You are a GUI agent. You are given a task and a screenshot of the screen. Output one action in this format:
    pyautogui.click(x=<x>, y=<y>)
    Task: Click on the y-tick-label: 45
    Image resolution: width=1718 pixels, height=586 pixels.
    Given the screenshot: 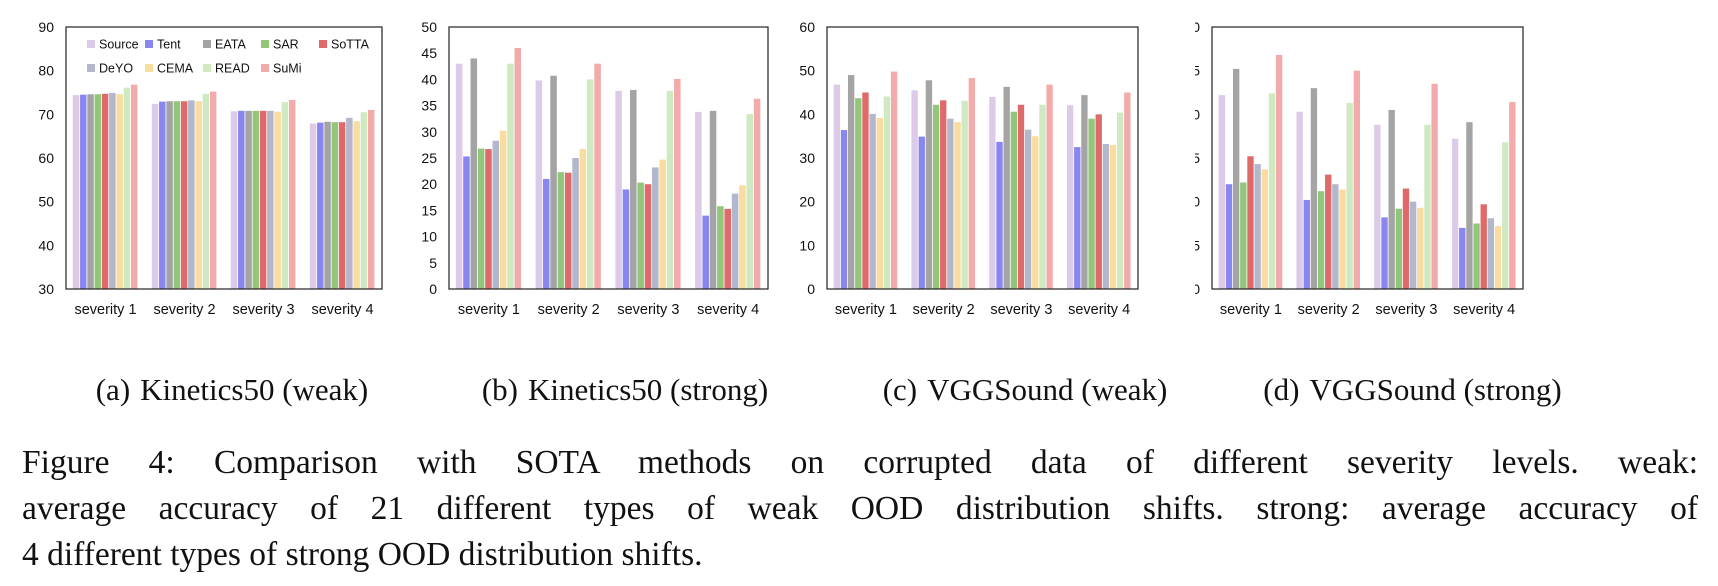 What is the action you would take?
    pyautogui.click(x=429, y=53)
    